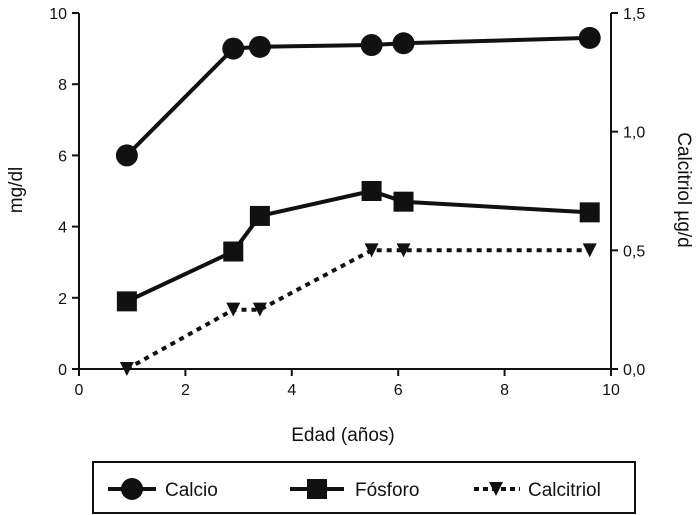  I want to click on legend-square-icon, so click(317, 489).